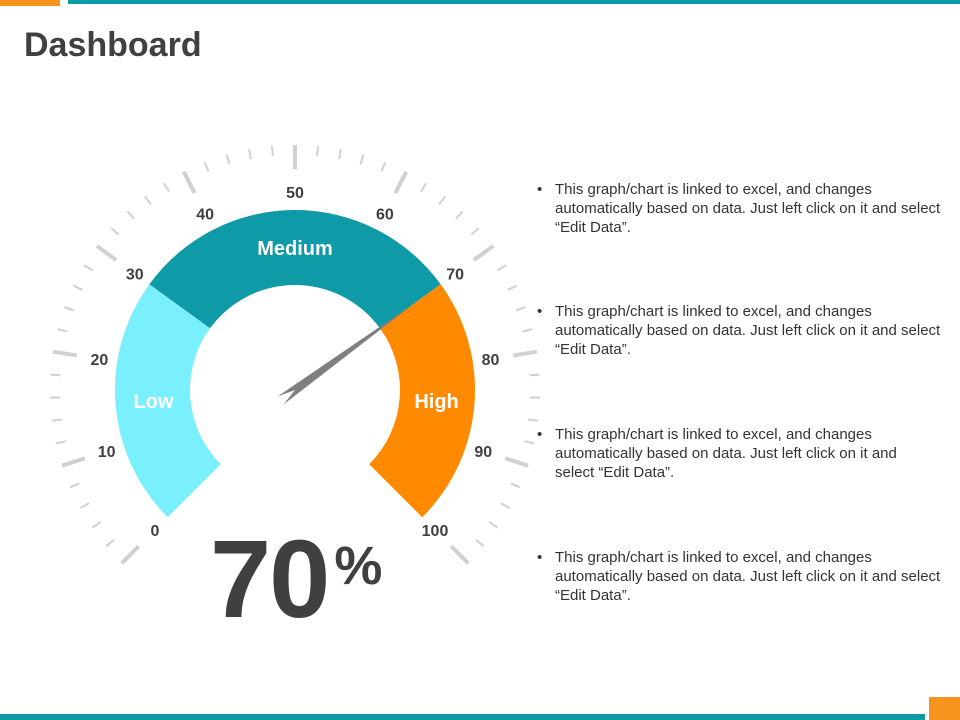 This screenshot has height=720, width=960. I want to click on gauge-tick-label: 70, so click(455, 275).